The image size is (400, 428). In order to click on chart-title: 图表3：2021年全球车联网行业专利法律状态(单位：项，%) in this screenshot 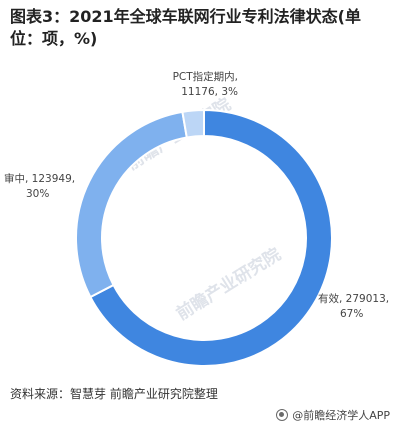, I will do `click(185, 27)`.